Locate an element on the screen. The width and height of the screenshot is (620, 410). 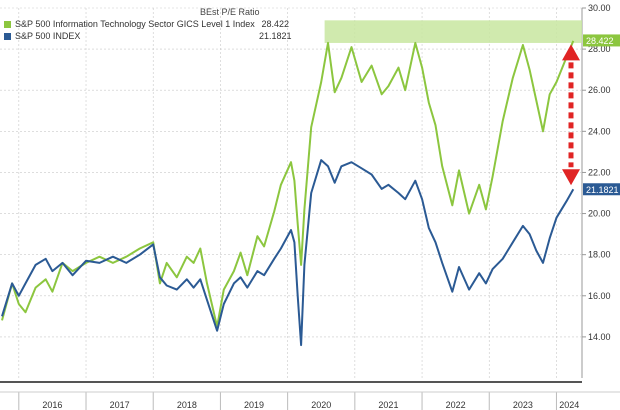
x-tick-label: 2021 is located at coordinates (388, 405).